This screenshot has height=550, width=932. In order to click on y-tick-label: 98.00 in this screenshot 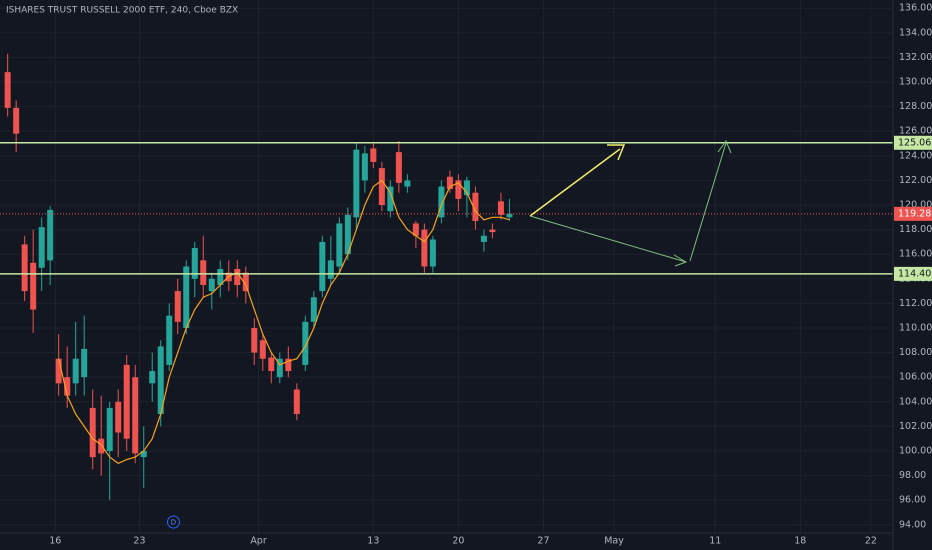, I will do `click(912, 475)`.